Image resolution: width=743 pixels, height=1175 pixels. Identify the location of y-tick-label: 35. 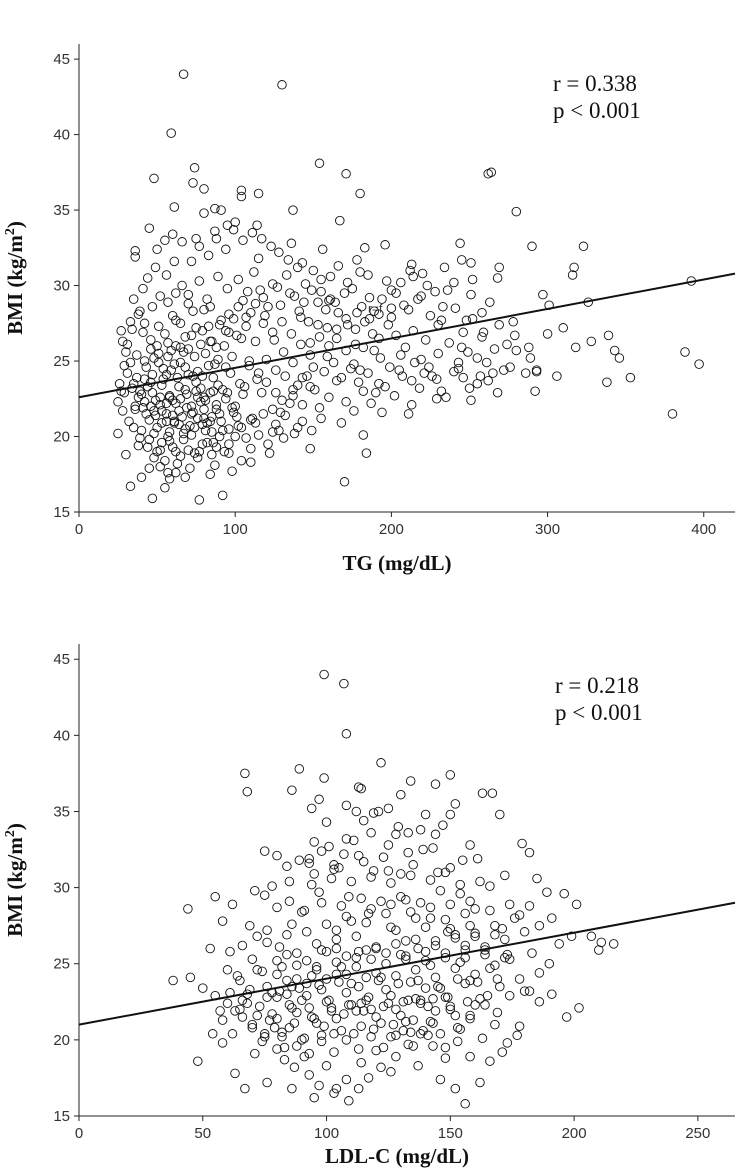
(61, 811).